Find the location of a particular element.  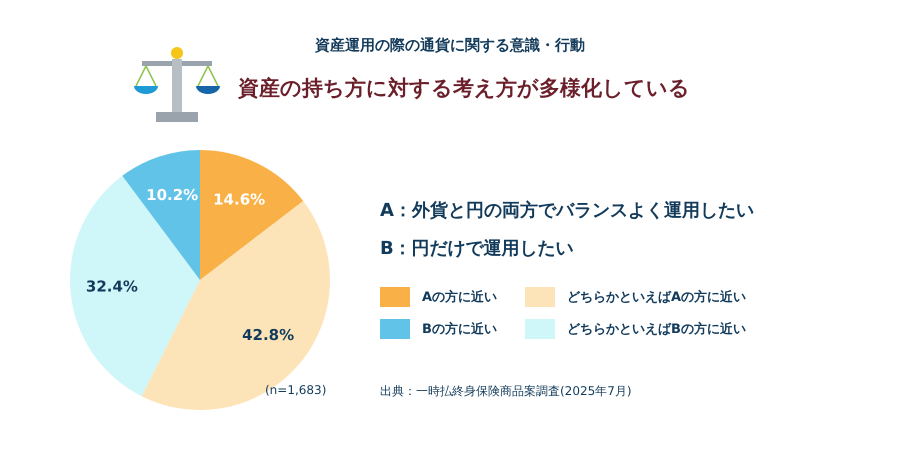

chart-subtitle: 資産運用の際の通貨に関する意識・行動 is located at coordinates (450, 45).